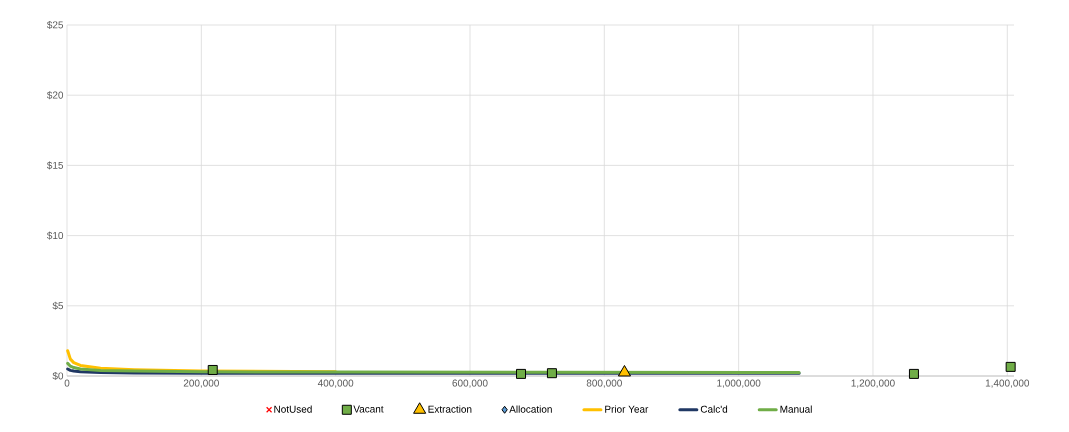  Describe the element at coordinates (450, 409) in the screenshot. I see `legend-label: Extraction` at that location.